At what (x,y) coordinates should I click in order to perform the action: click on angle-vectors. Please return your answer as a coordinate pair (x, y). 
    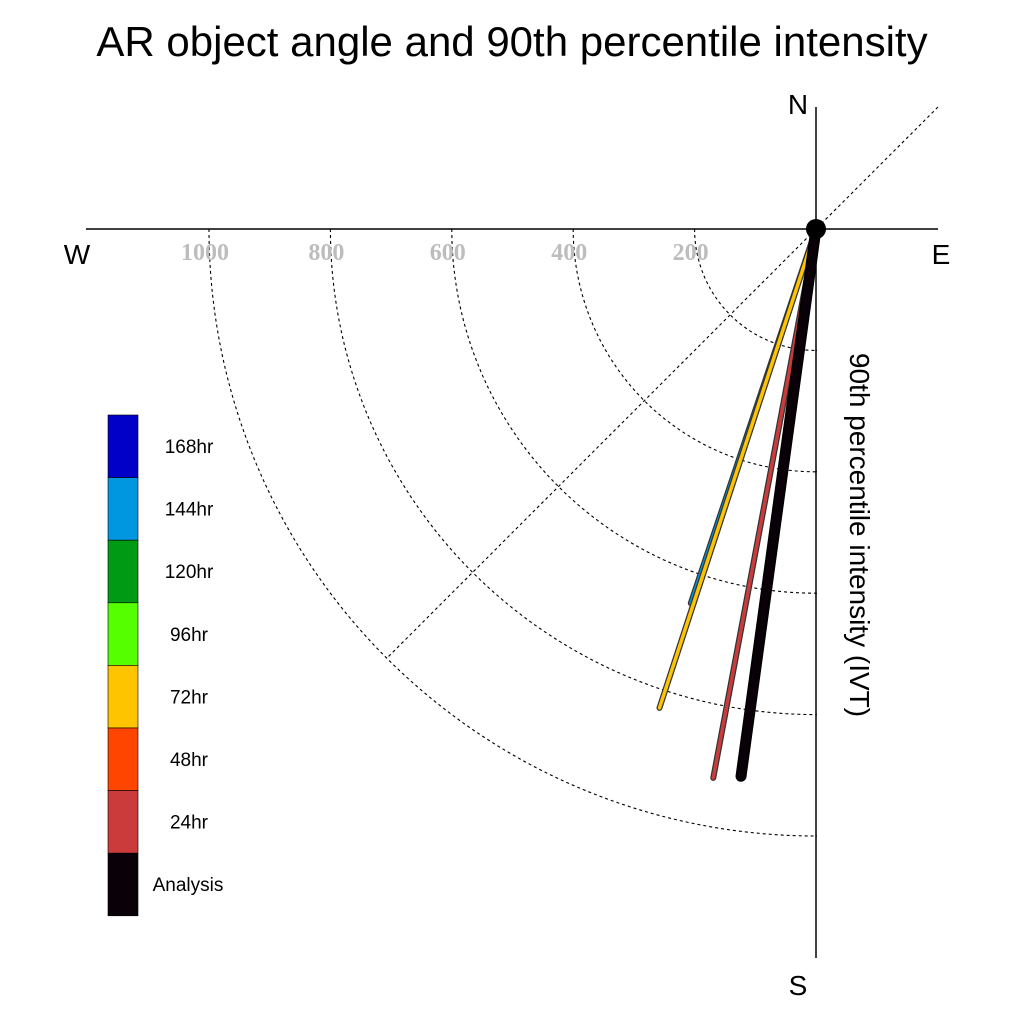
    Looking at the image, I should click on (741, 500).